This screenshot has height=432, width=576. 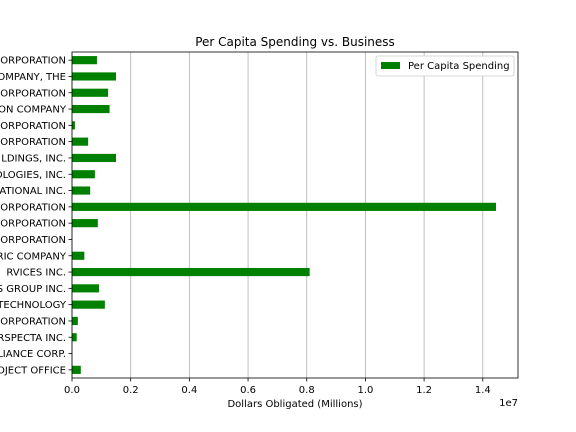 What do you see at coordinates (307, 390) in the screenshot?
I see `x-tick-label: 0.8` at bounding box center [307, 390].